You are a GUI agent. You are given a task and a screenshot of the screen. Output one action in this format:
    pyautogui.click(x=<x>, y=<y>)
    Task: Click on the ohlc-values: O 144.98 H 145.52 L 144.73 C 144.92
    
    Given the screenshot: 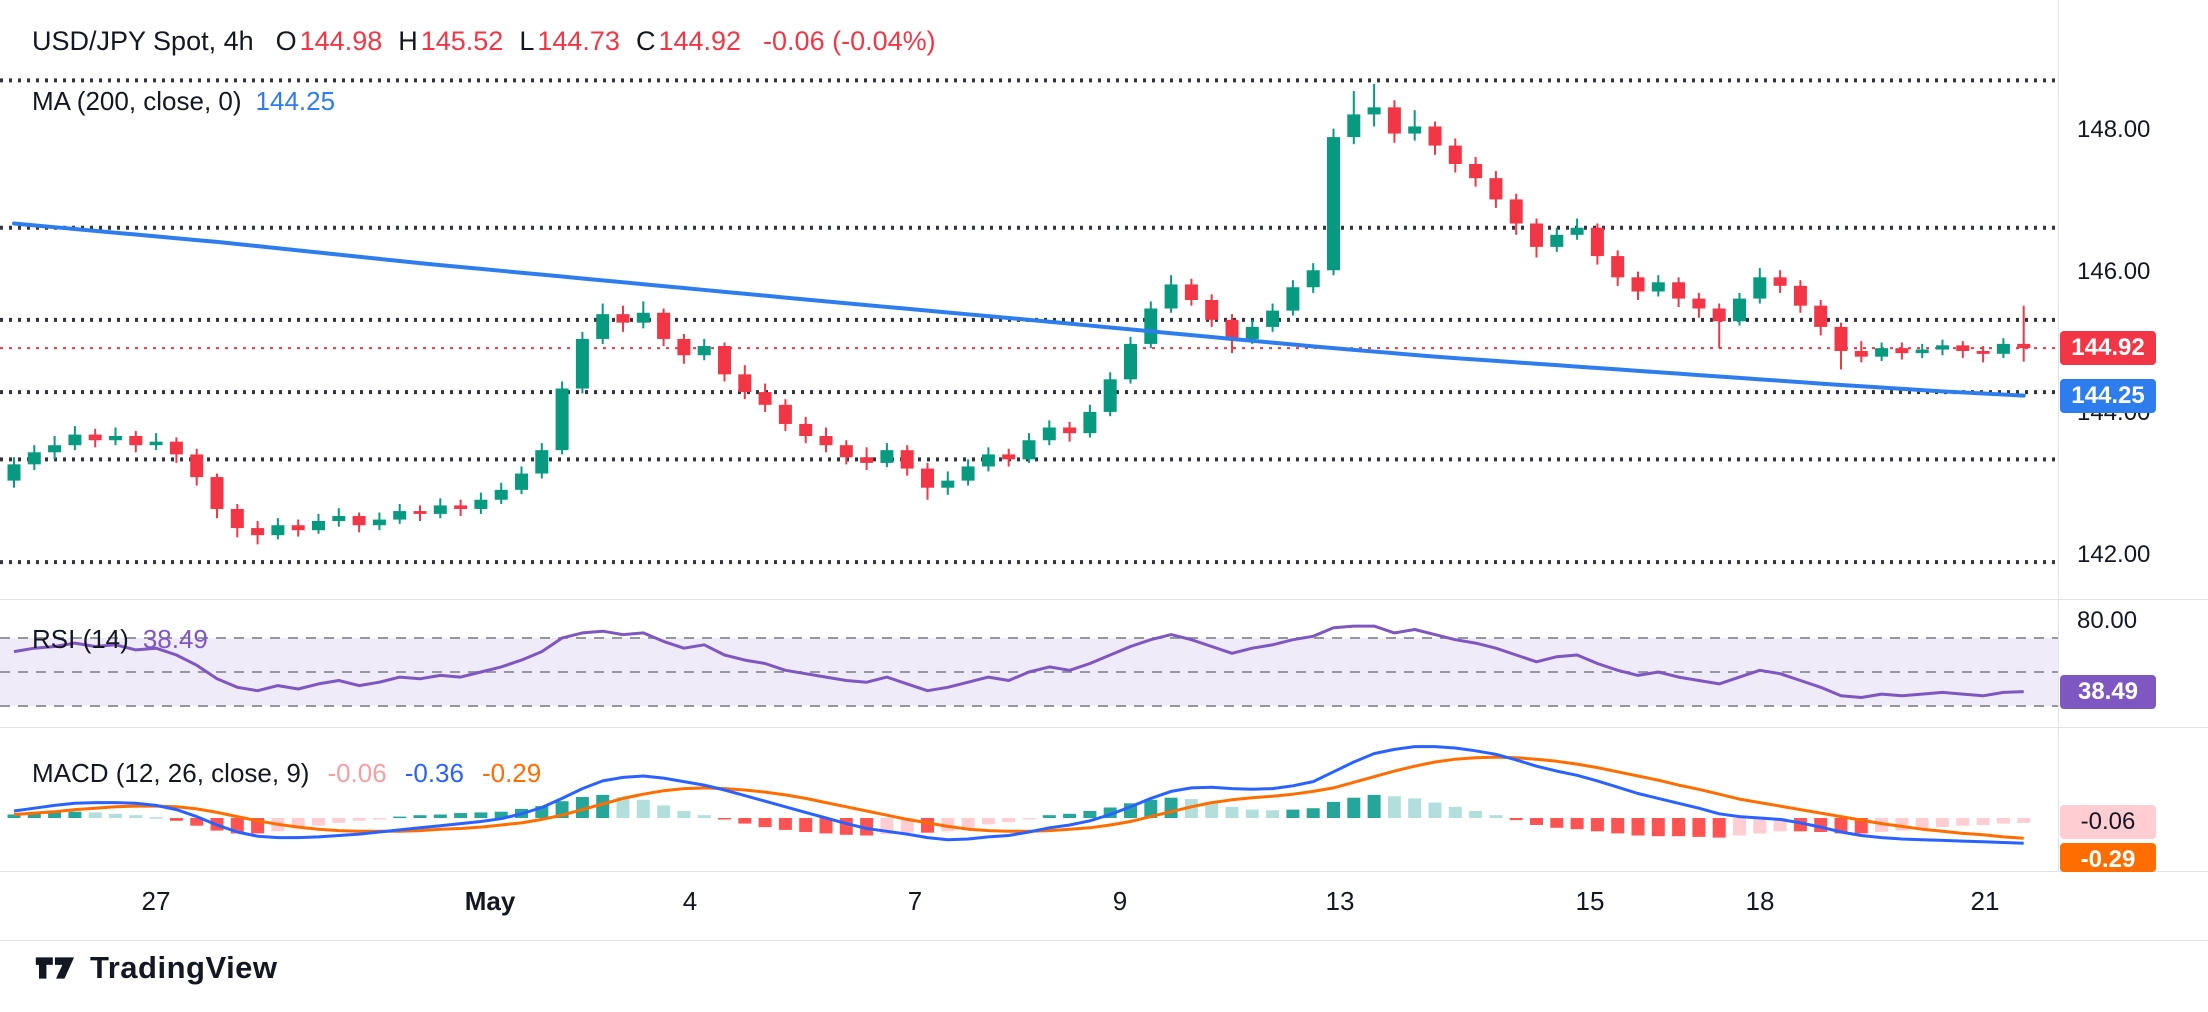 What is the action you would take?
    pyautogui.click(x=508, y=41)
    